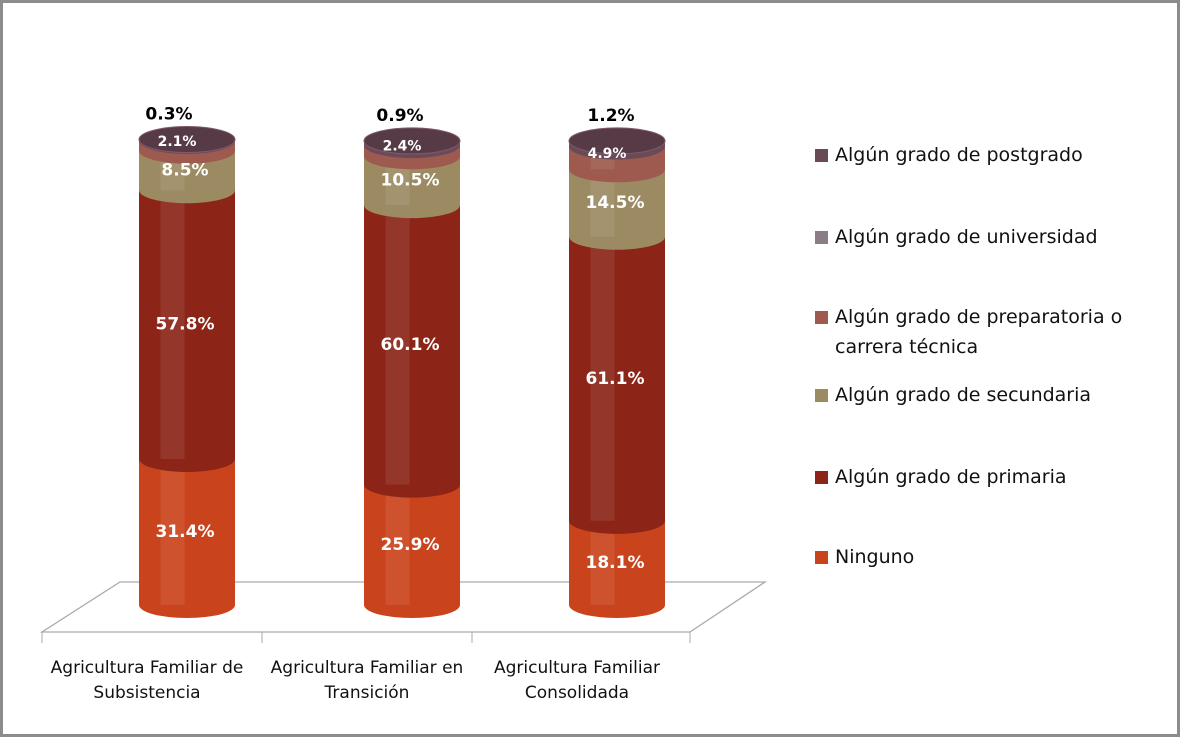  Describe the element at coordinates (615, 203) in the screenshot. I see `value-label: 14.5%` at that location.